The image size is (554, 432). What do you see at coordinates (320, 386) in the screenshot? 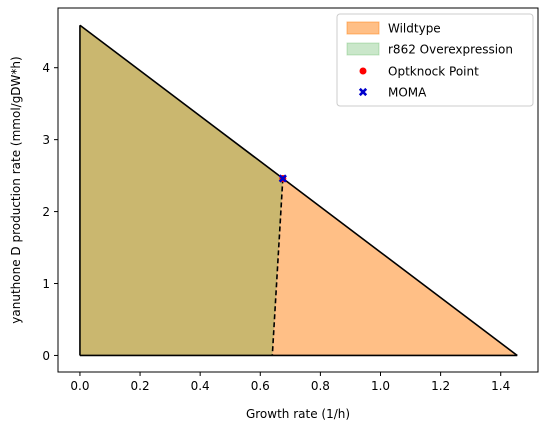
I see `x-tick-label: 0.8` at bounding box center [320, 386].